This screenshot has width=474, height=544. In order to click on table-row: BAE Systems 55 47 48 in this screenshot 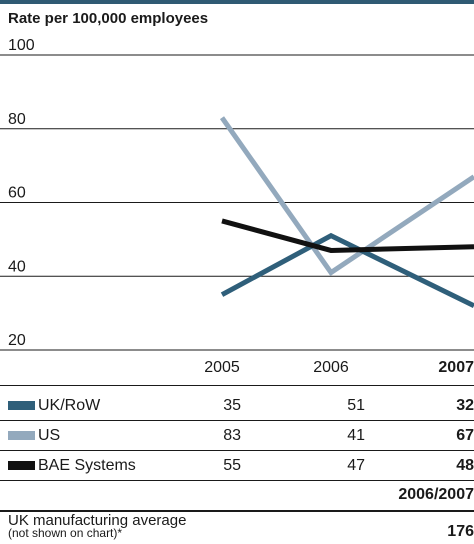, I will do `click(241, 466)`.